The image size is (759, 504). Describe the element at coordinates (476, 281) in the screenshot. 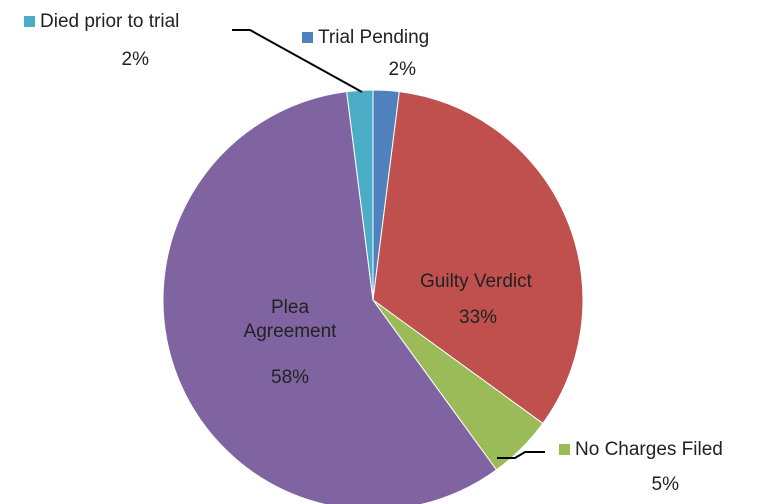

I see `category-label: Guilty Verdict` at that location.